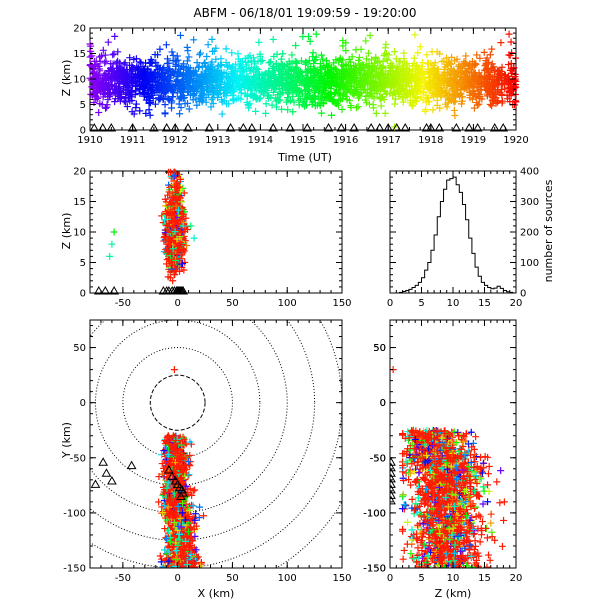  What do you see at coordinates (523, 294) in the screenshot?
I see `count-axis-tick-label: 0` at bounding box center [523, 294].